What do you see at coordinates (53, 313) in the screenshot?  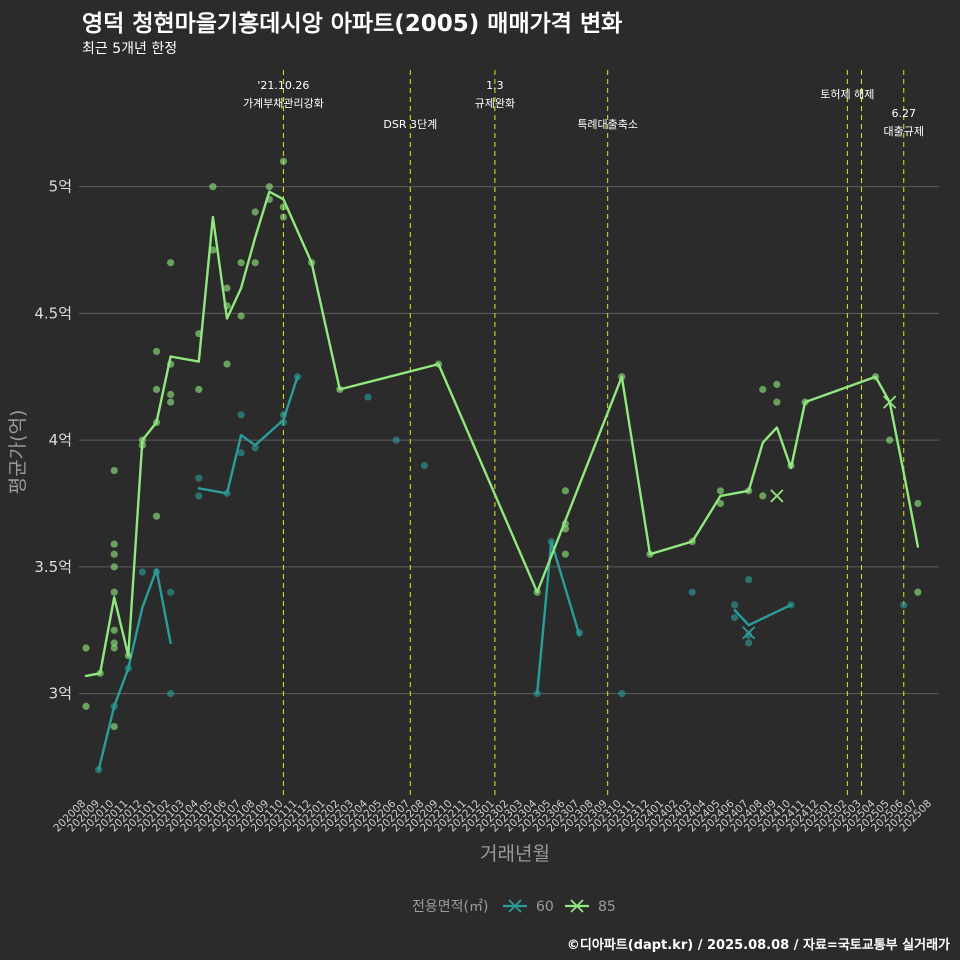 I see `y-tick-label: 4.5억` at bounding box center [53, 313].